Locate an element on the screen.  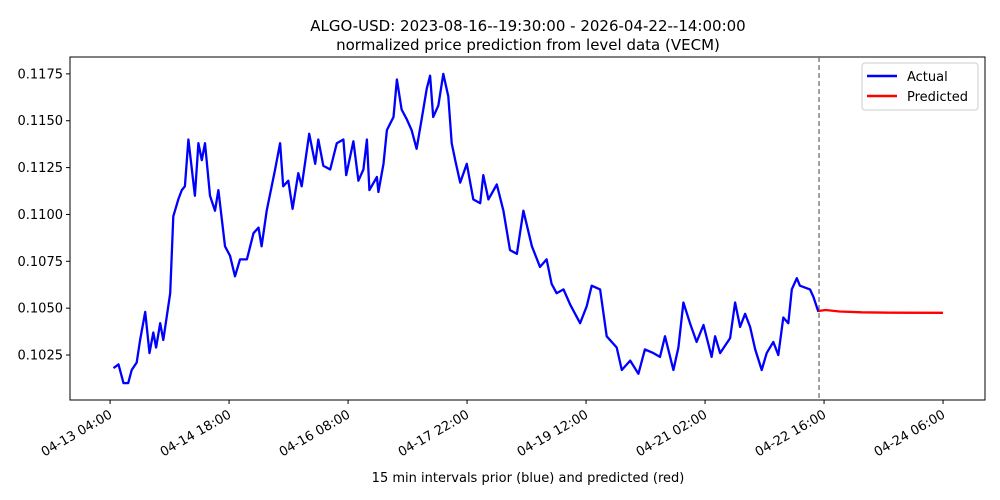
x-tick-label: 04-16 08:00 is located at coordinates (315, 433).